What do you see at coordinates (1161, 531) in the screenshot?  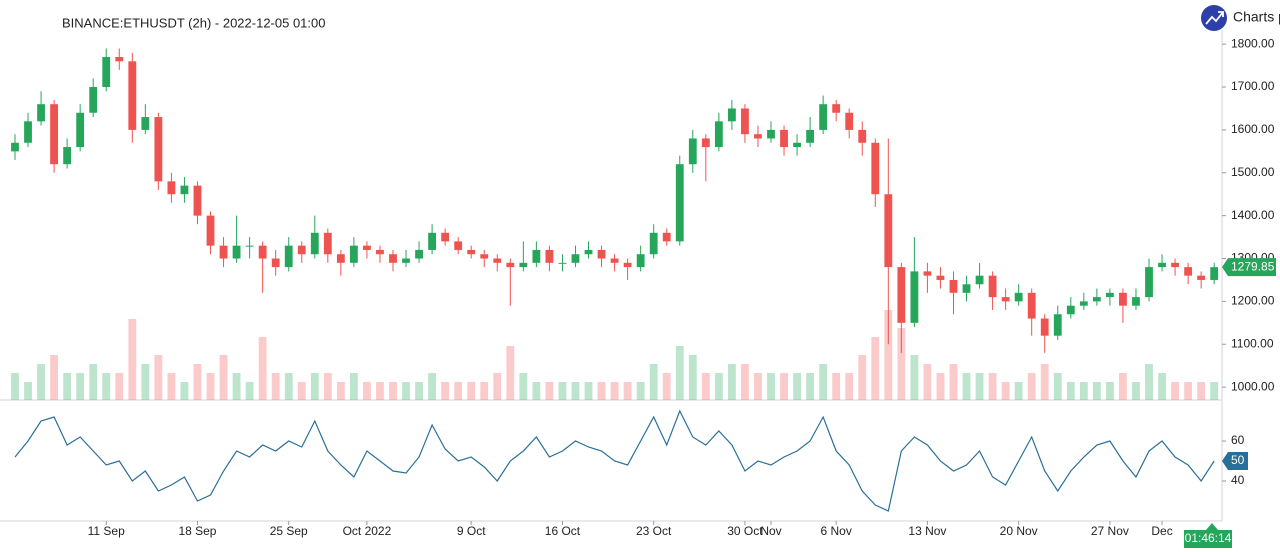 I see `x-tick-label: Dec` at bounding box center [1161, 531].